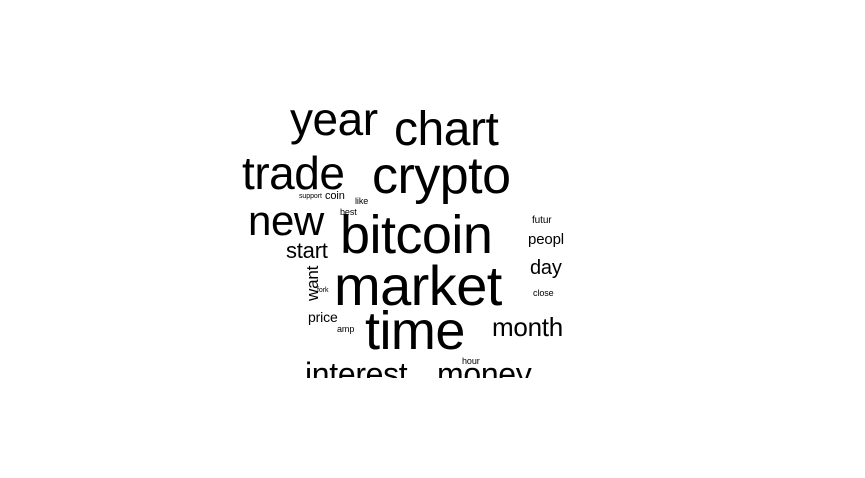 The image size is (865, 478). Describe the element at coordinates (293, 173) in the screenshot. I see `word-trade: trade` at that location.